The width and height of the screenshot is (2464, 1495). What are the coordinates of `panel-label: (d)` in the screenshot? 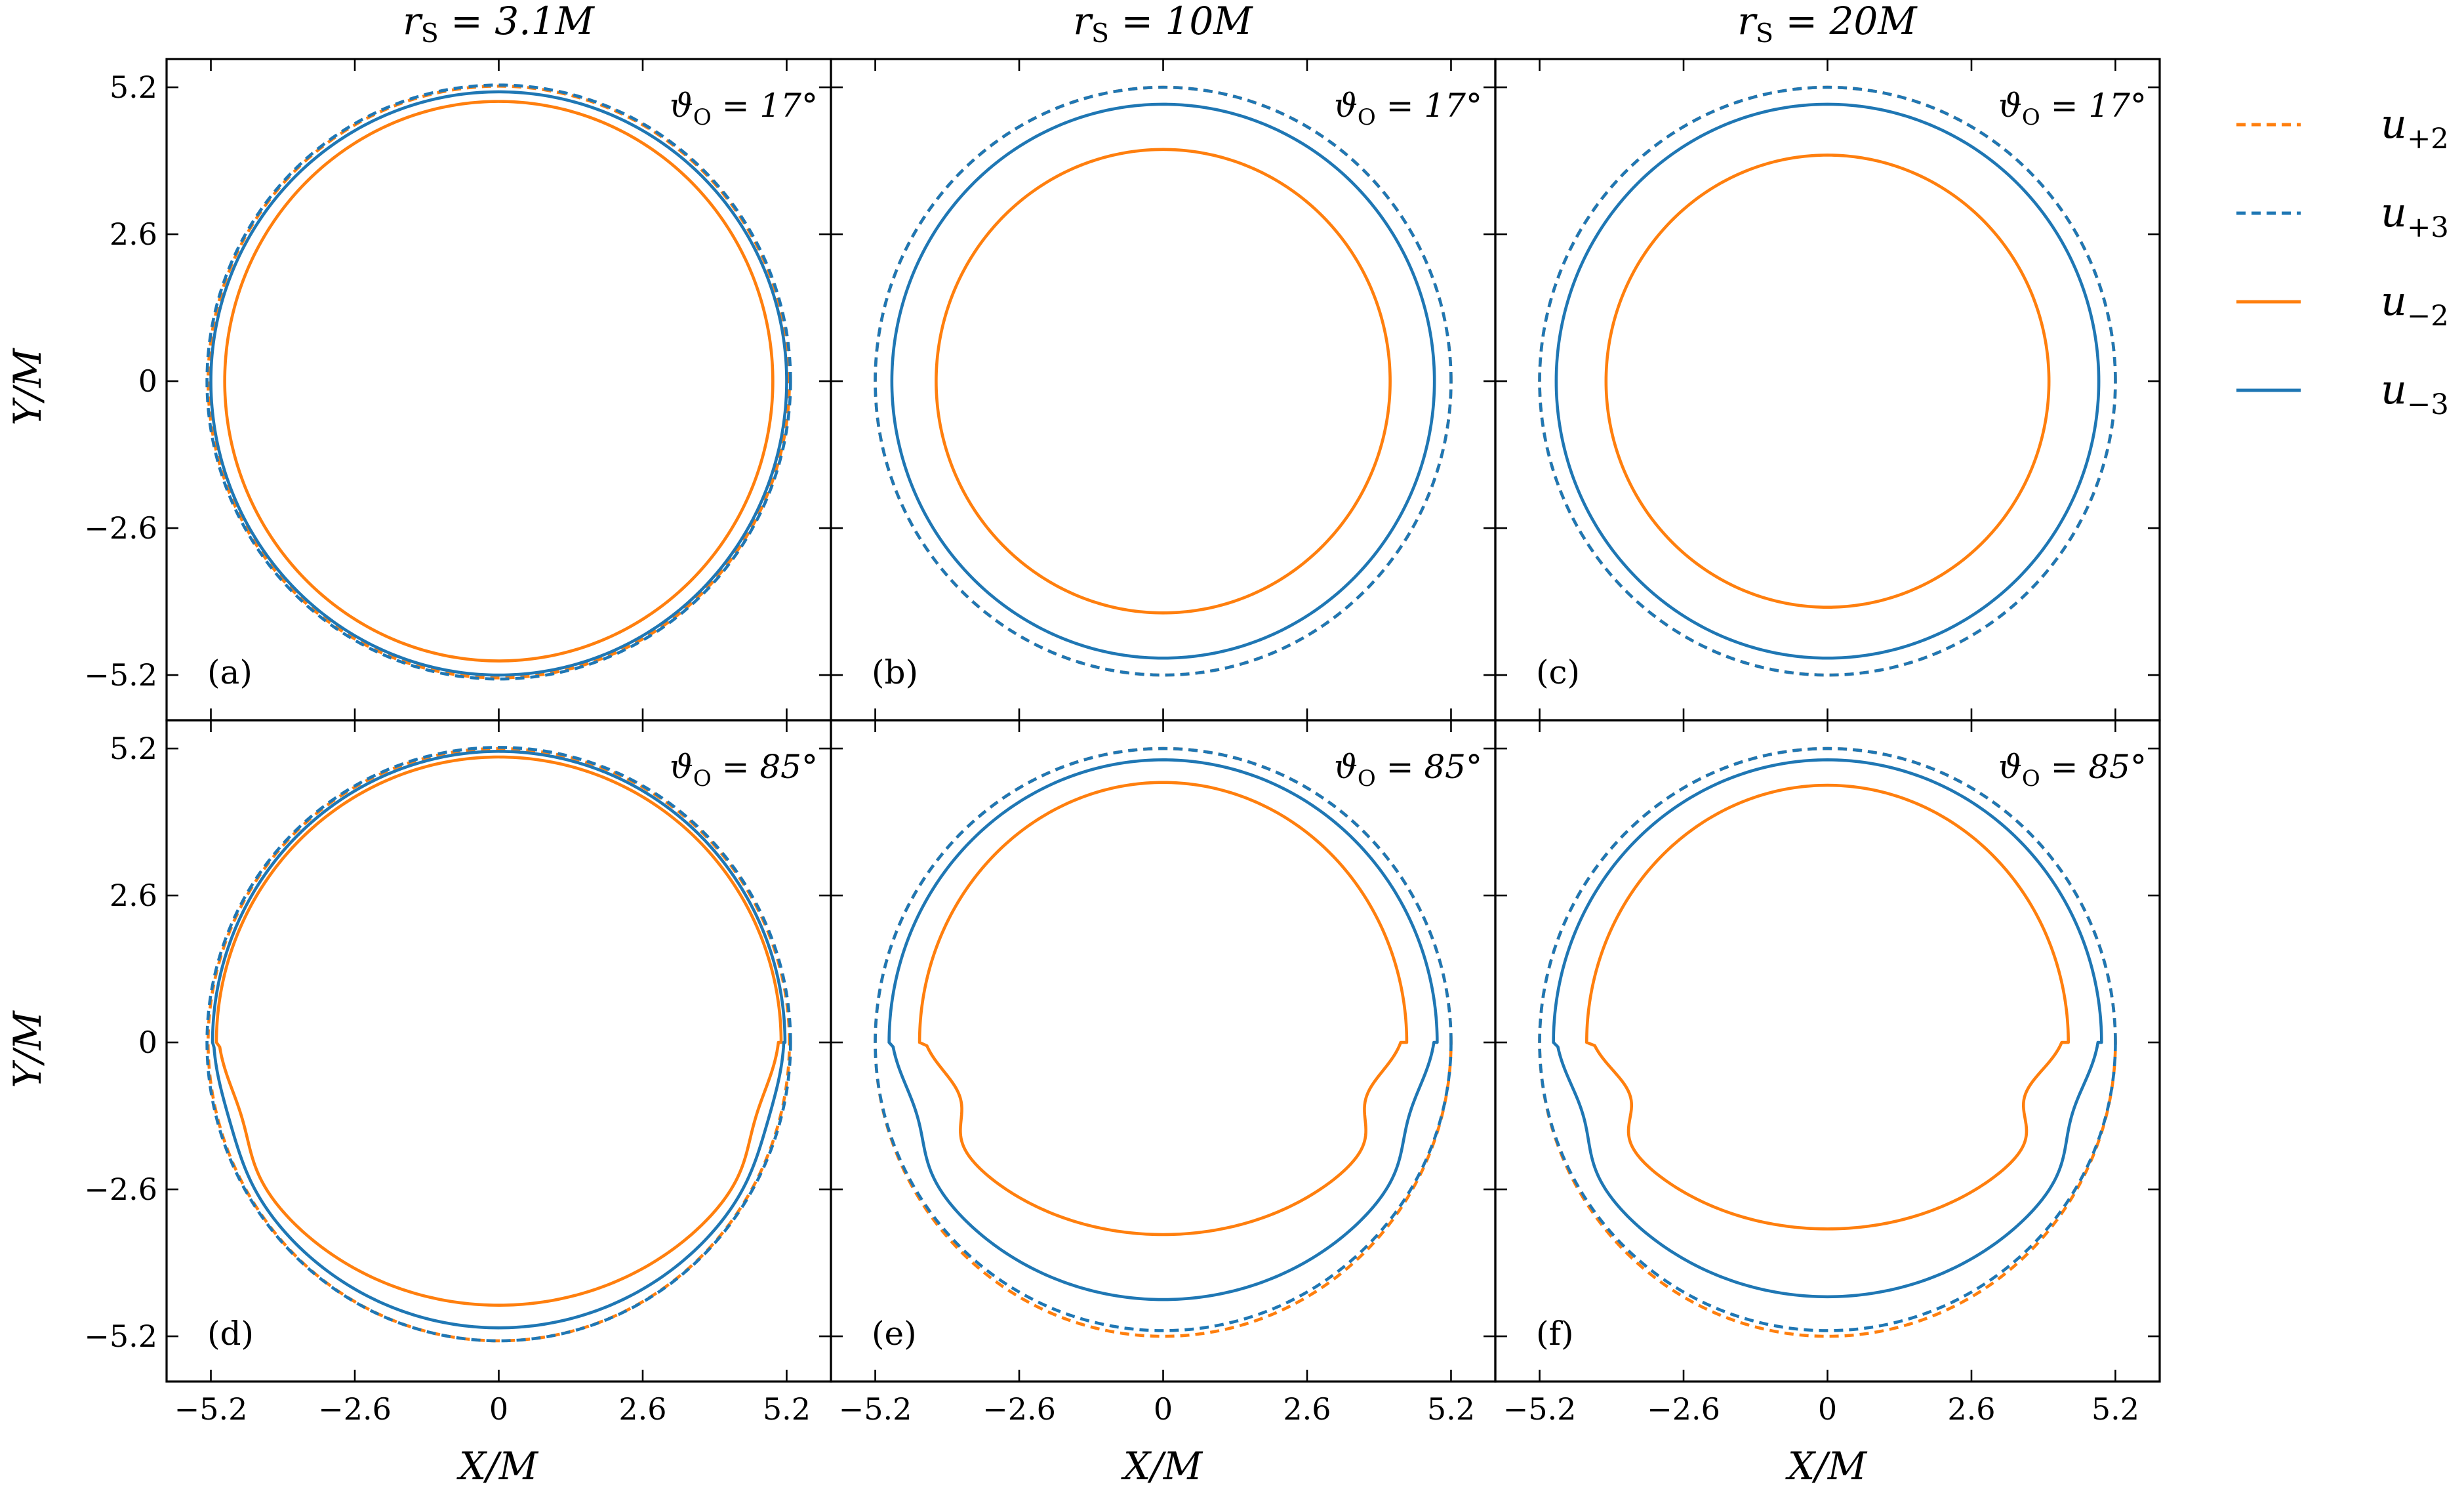 It's located at (230, 1334).